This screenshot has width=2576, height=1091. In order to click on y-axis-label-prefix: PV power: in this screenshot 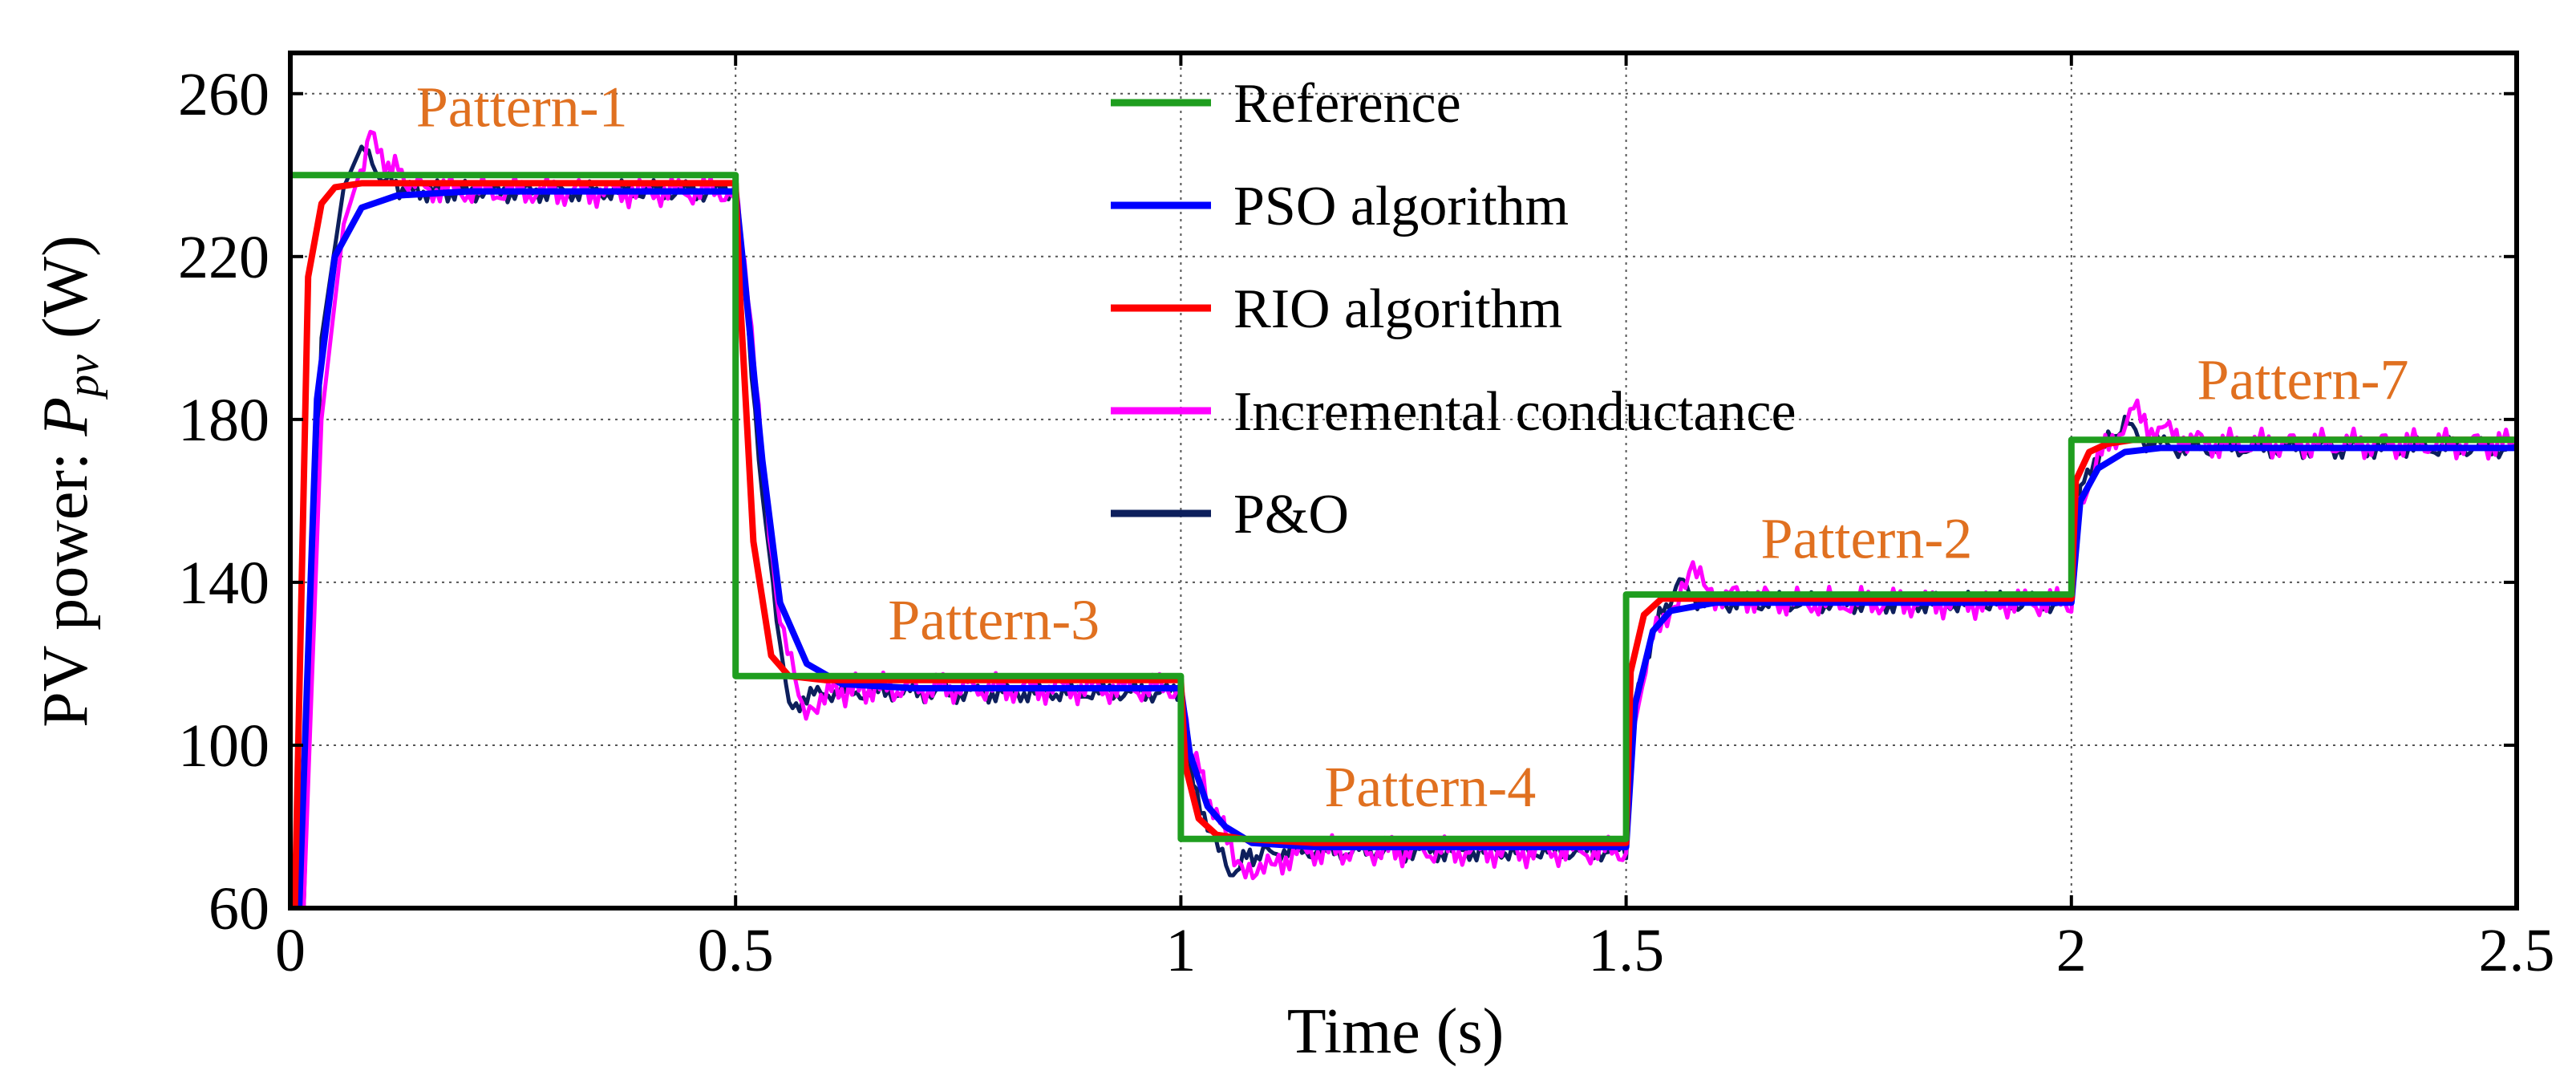, I will do `click(65, 582)`.